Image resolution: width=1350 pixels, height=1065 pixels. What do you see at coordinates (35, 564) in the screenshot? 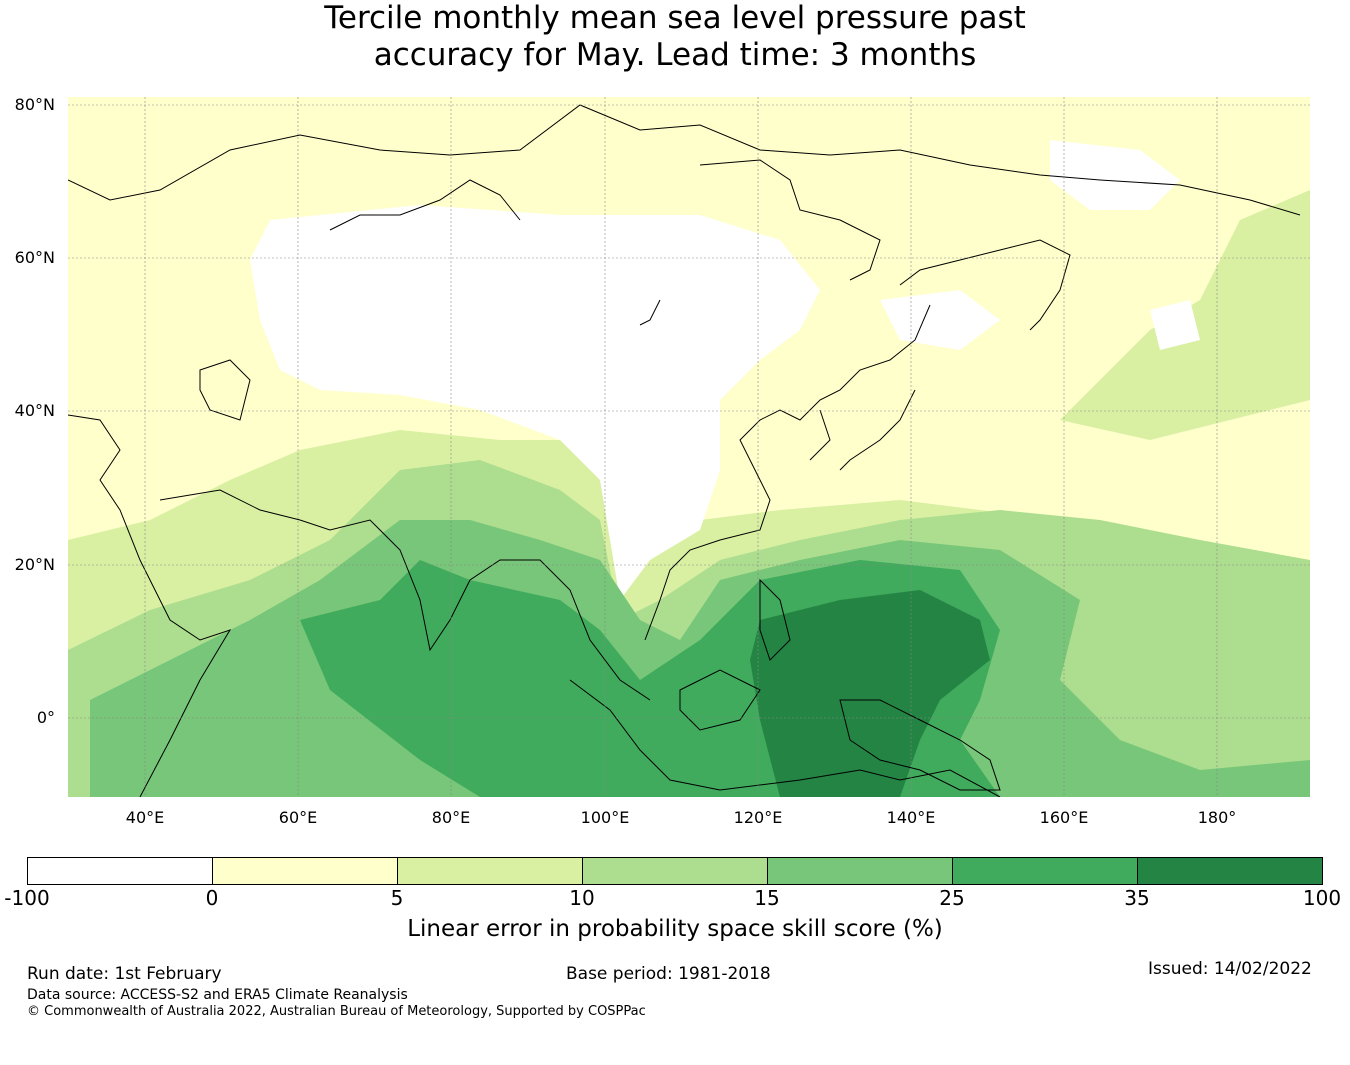
I see `lat-label: 20°N` at bounding box center [35, 564].